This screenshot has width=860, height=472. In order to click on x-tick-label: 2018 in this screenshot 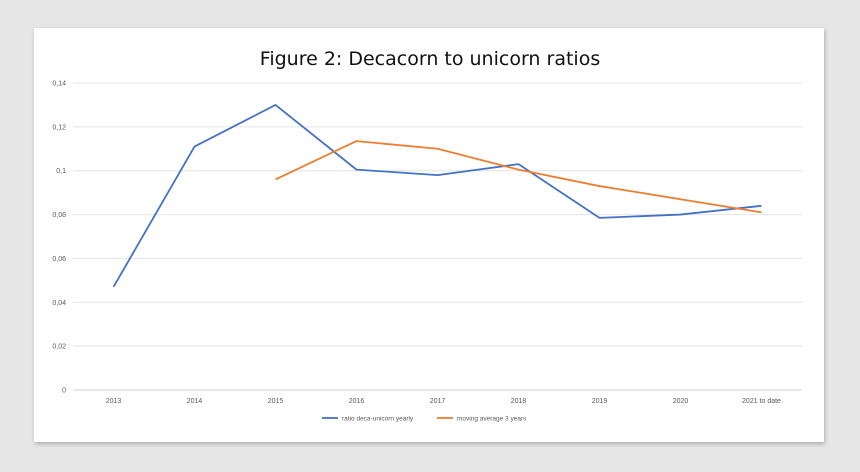, I will do `click(519, 401)`.